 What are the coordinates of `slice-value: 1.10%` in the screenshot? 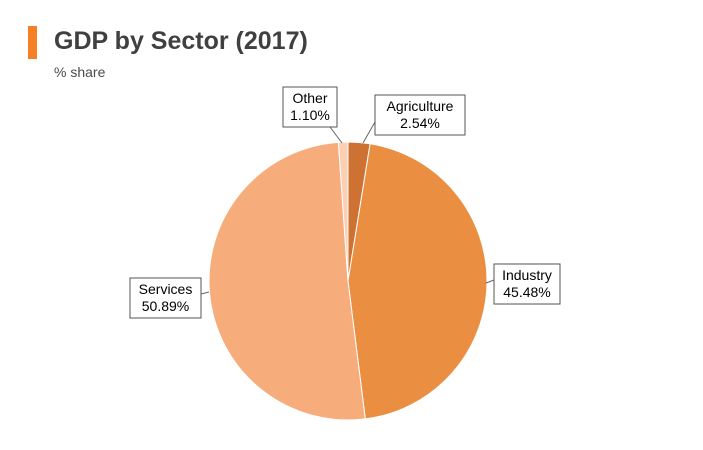 It's located at (310, 115).